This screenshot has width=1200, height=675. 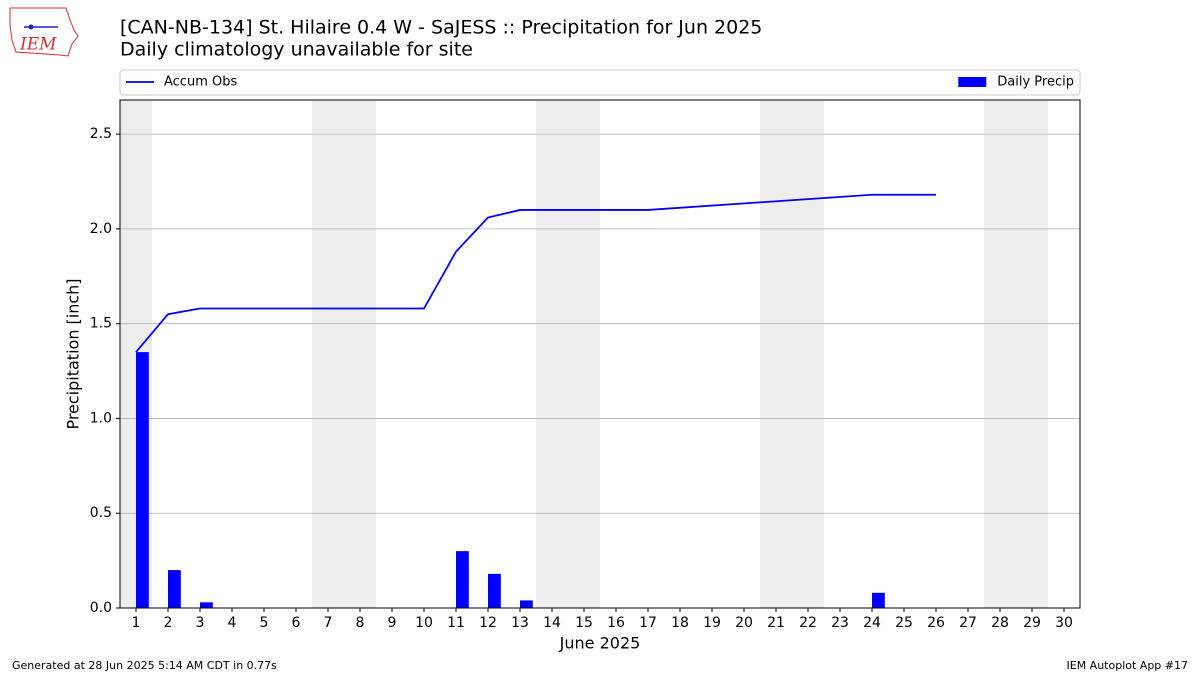 I want to click on x-tick-label: 6, so click(x=296, y=623).